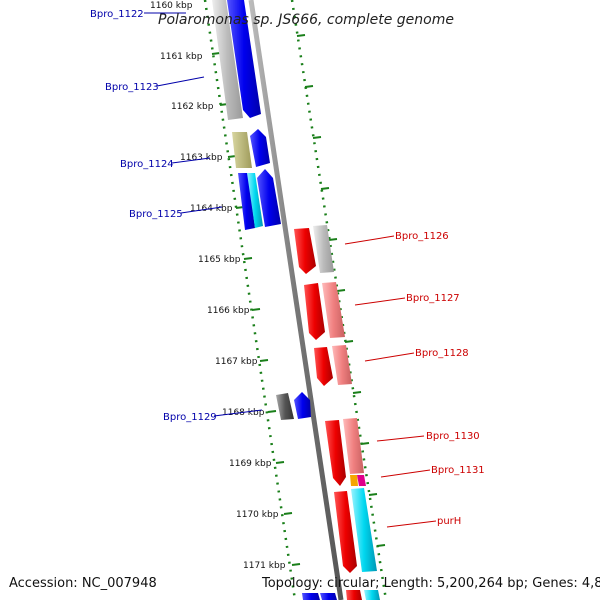  Describe the element at coordinates (227, 60) in the screenshot. I see `gene-bpro-1123-gray` at that location.